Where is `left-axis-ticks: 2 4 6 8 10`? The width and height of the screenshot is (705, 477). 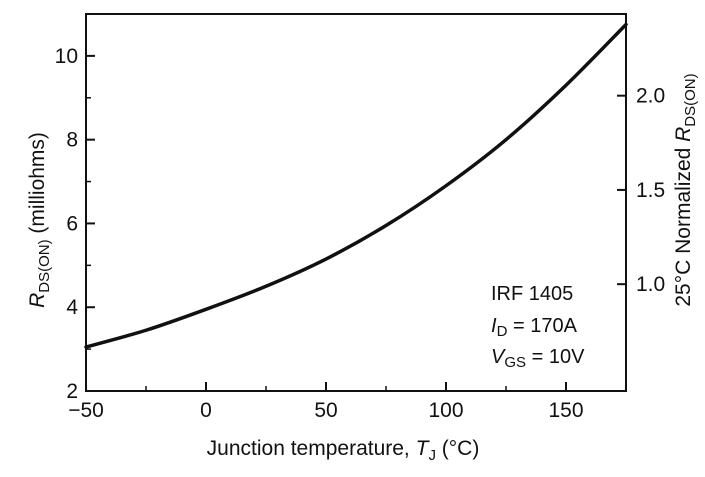 left-axis-ticks: 2 4 6 8 10 is located at coordinates (75, 224).